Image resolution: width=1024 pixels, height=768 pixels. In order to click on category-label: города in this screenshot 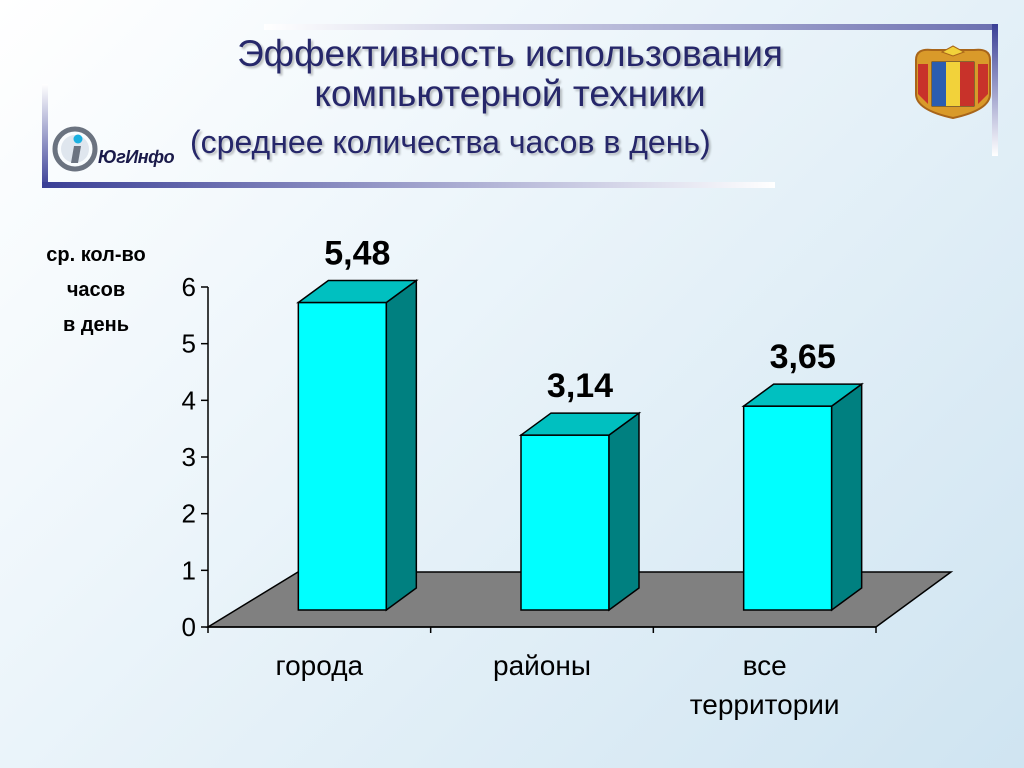, I will do `click(320, 665)`.